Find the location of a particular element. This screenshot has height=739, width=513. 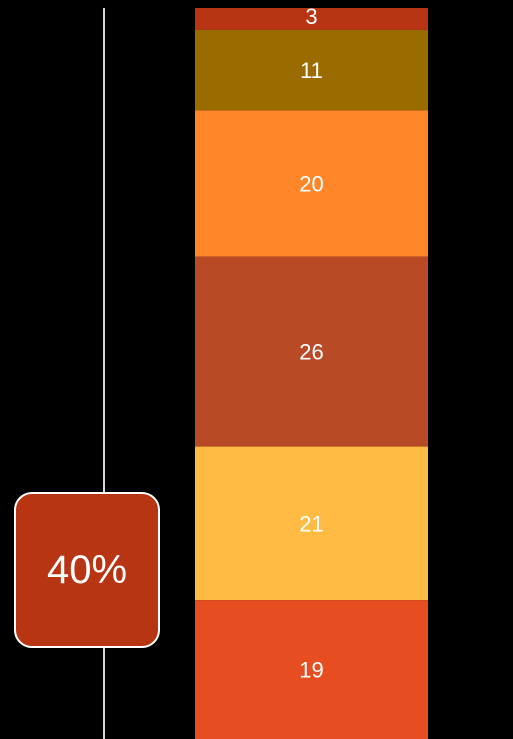

callout-value: 40% is located at coordinates (87, 569).